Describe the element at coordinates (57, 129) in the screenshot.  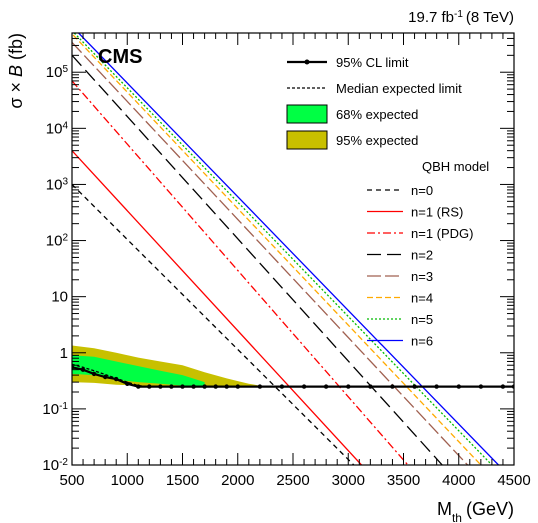
I see `y-tick-label: 10⁴` at that location.